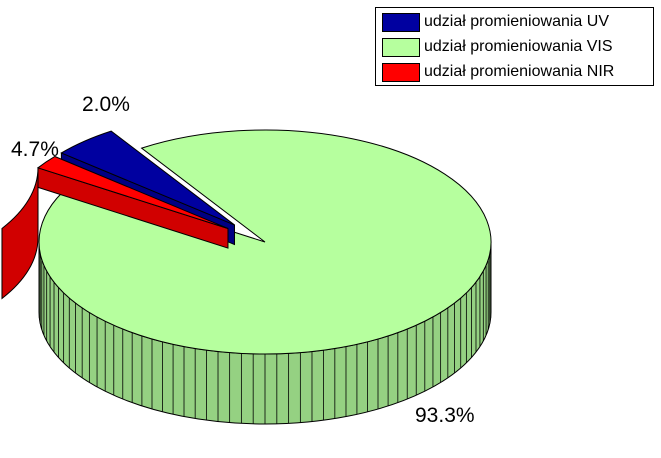  Describe the element at coordinates (106, 104) in the screenshot. I see `data-label-nir: 2.0%` at that location.